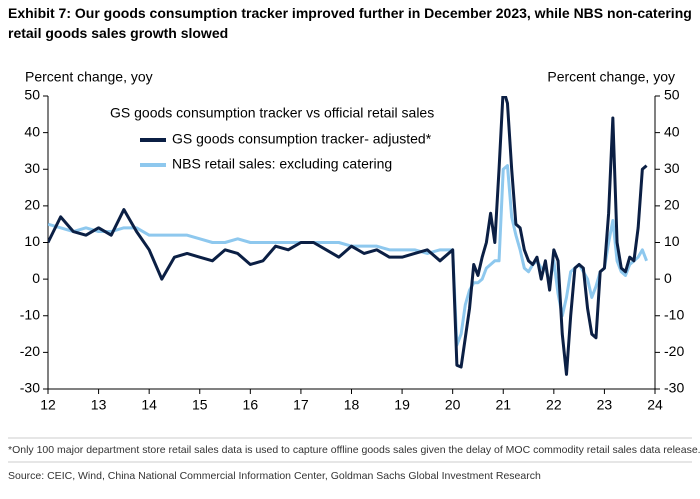 The height and width of the screenshot is (499, 700). I want to click on x-tick-label: 14, so click(149, 405).